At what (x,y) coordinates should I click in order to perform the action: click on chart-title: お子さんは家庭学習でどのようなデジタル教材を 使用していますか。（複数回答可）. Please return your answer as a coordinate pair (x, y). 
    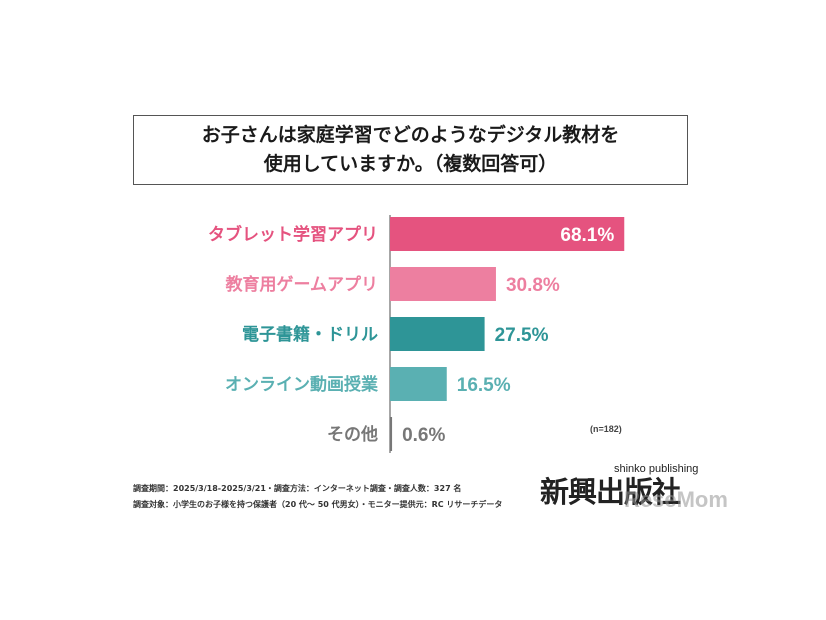
    Looking at the image, I should click on (410, 150).